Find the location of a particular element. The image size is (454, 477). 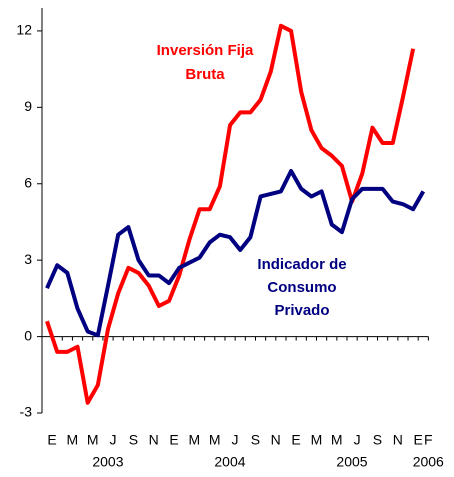

annotation: Consumo is located at coordinates (301, 287).